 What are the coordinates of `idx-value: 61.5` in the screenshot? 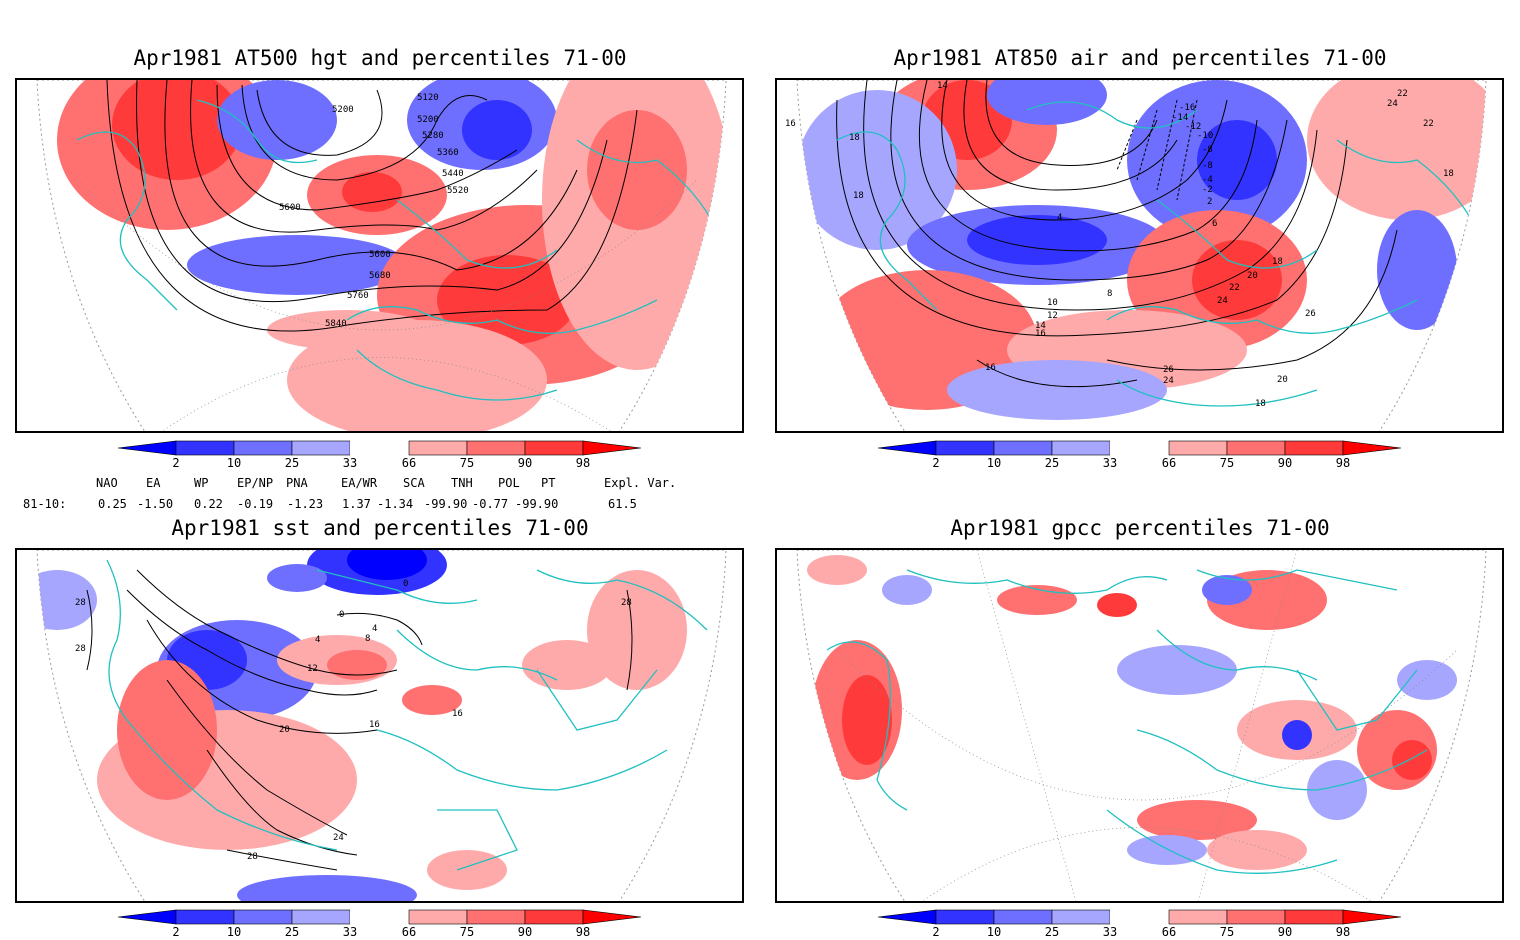 It's located at (622, 504).